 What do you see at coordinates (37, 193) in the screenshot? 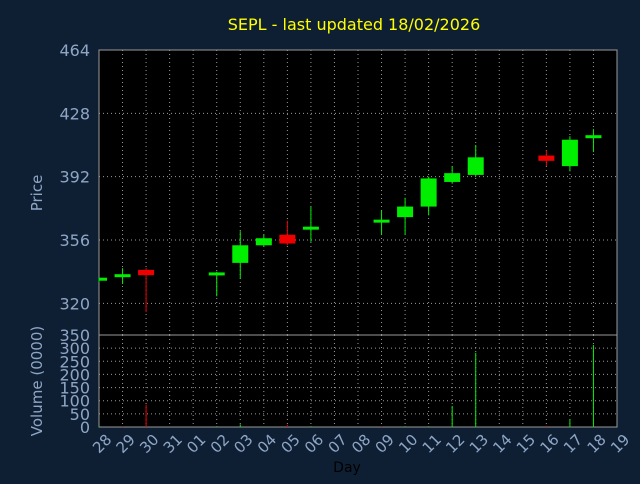
I see `price-axis-label: Price` at bounding box center [37, 193].